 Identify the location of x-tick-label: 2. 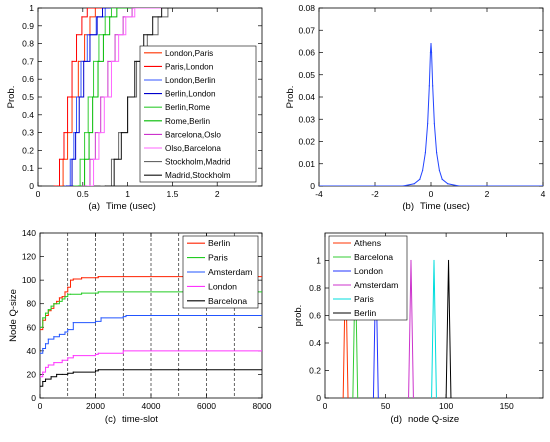
(487, 194).